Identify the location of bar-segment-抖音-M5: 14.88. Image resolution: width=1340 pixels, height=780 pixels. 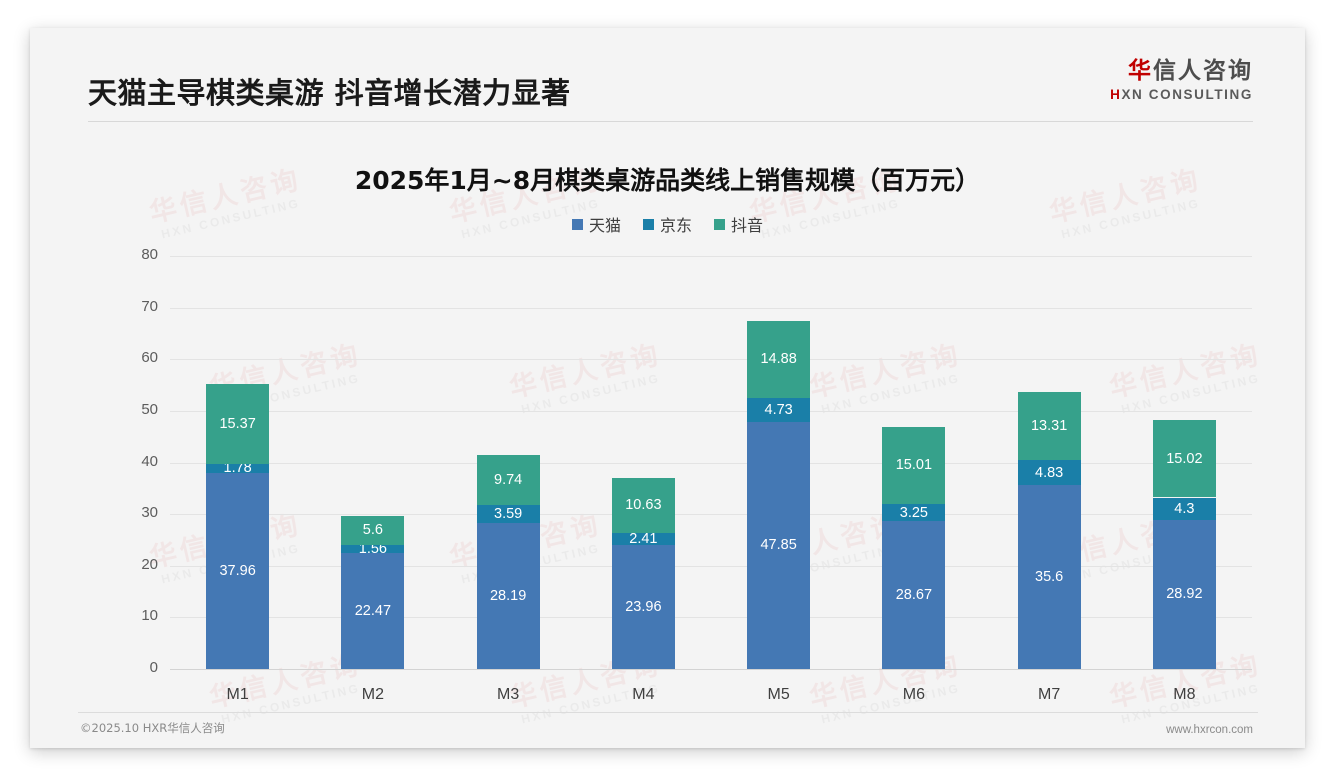
(779, 359).